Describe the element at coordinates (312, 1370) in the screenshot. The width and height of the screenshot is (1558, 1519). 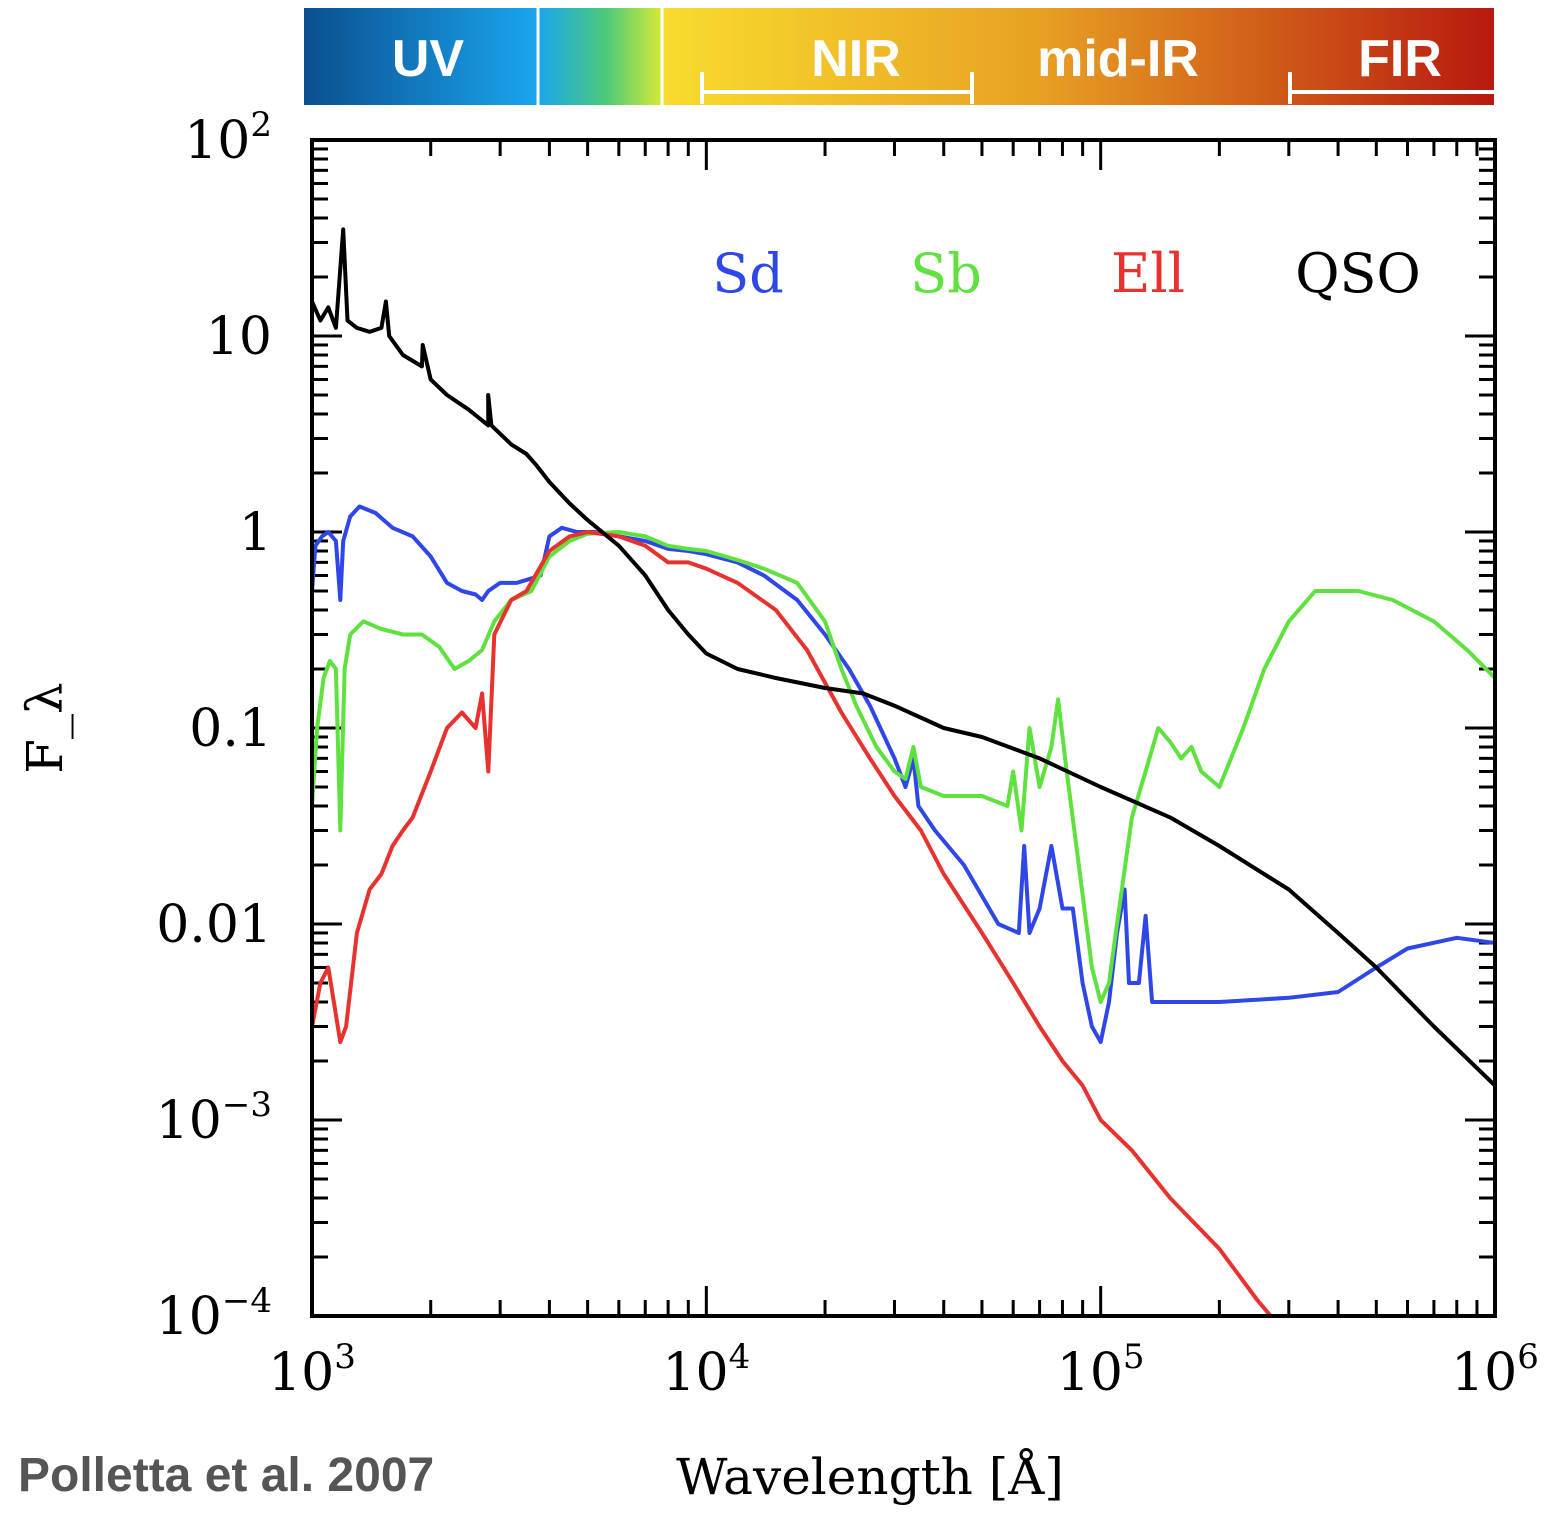
I see `x-tick-label: 10³` at that location.